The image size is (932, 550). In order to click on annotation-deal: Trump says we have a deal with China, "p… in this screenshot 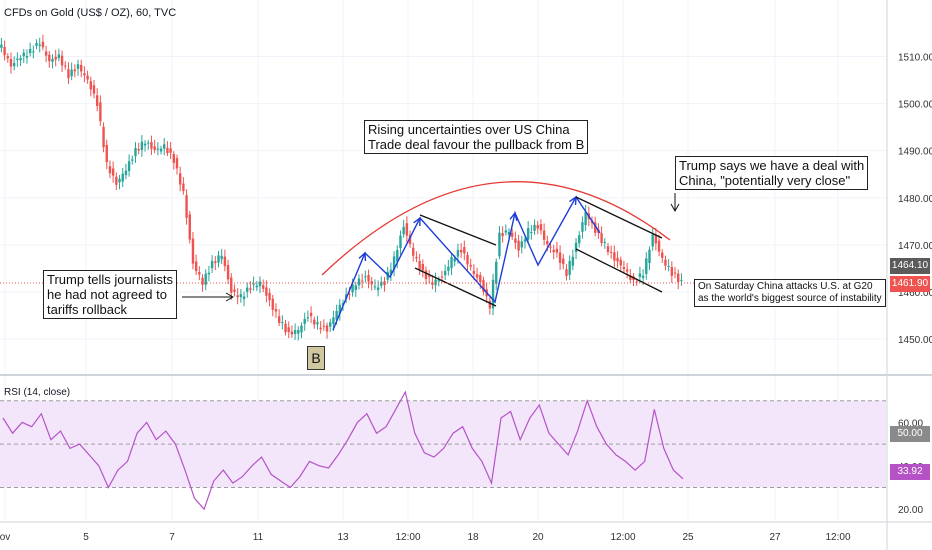, I will do `click(772, 173)`.